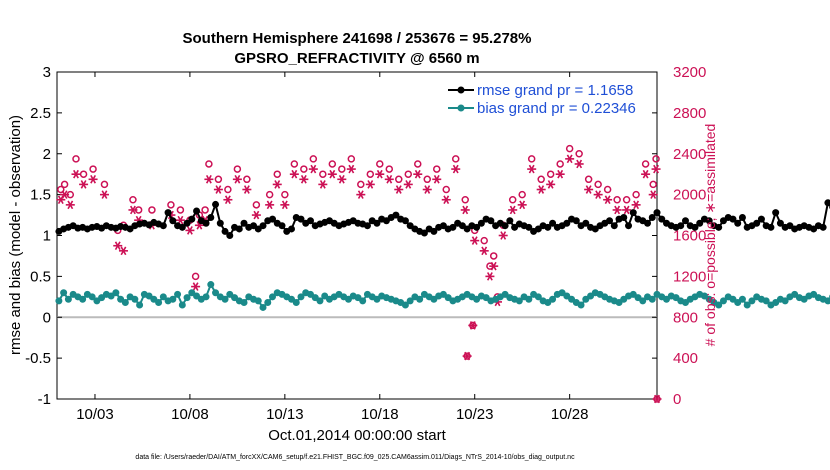 This screenshot has width=830, height=470. Describe the element at coordinates (47, 317) in the screenshot. I see `y-tick-label: 0` at that location.